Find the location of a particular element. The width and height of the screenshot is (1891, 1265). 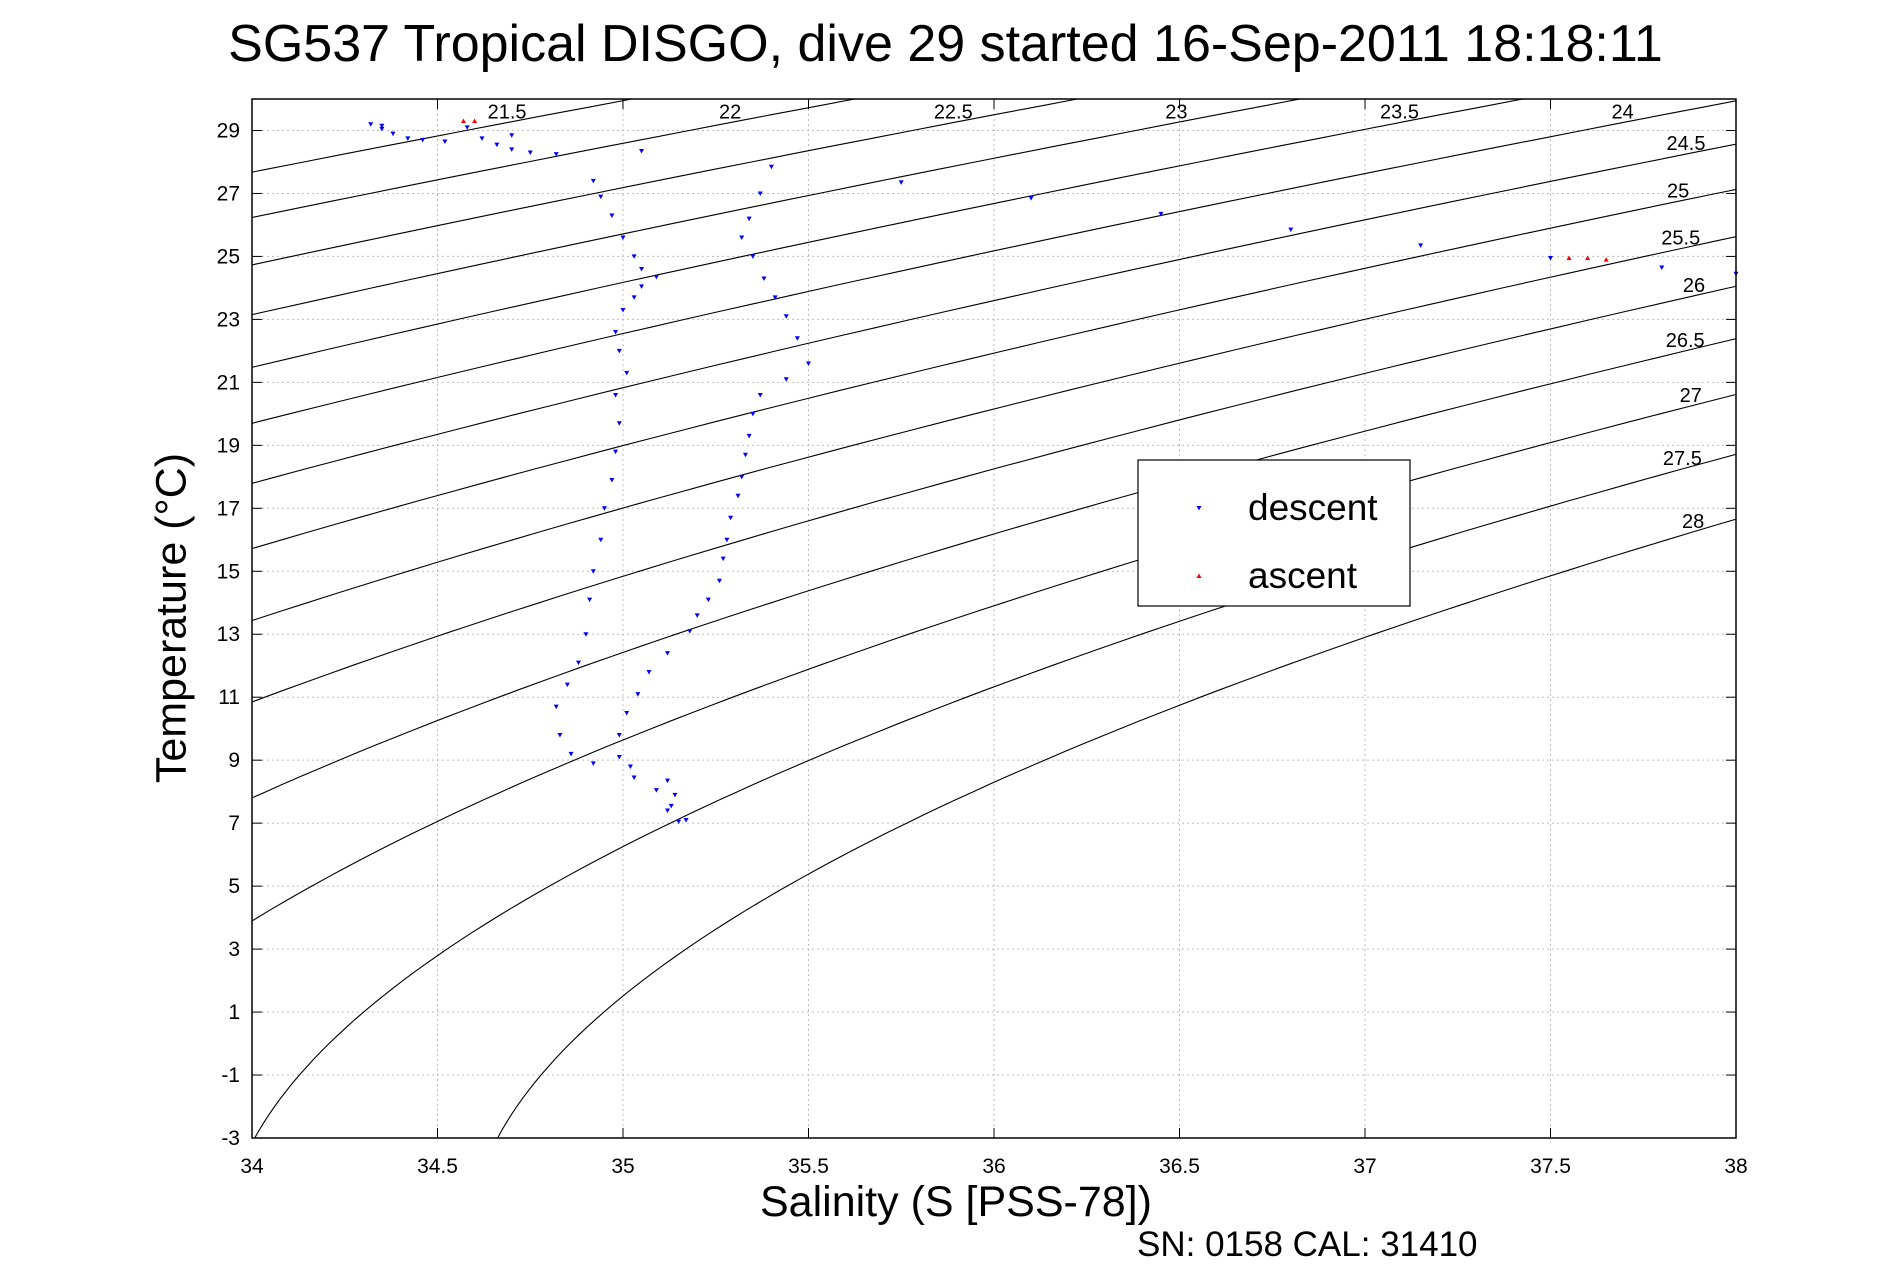

y-tick-label: -1 is located at coordinates (230, 1075).